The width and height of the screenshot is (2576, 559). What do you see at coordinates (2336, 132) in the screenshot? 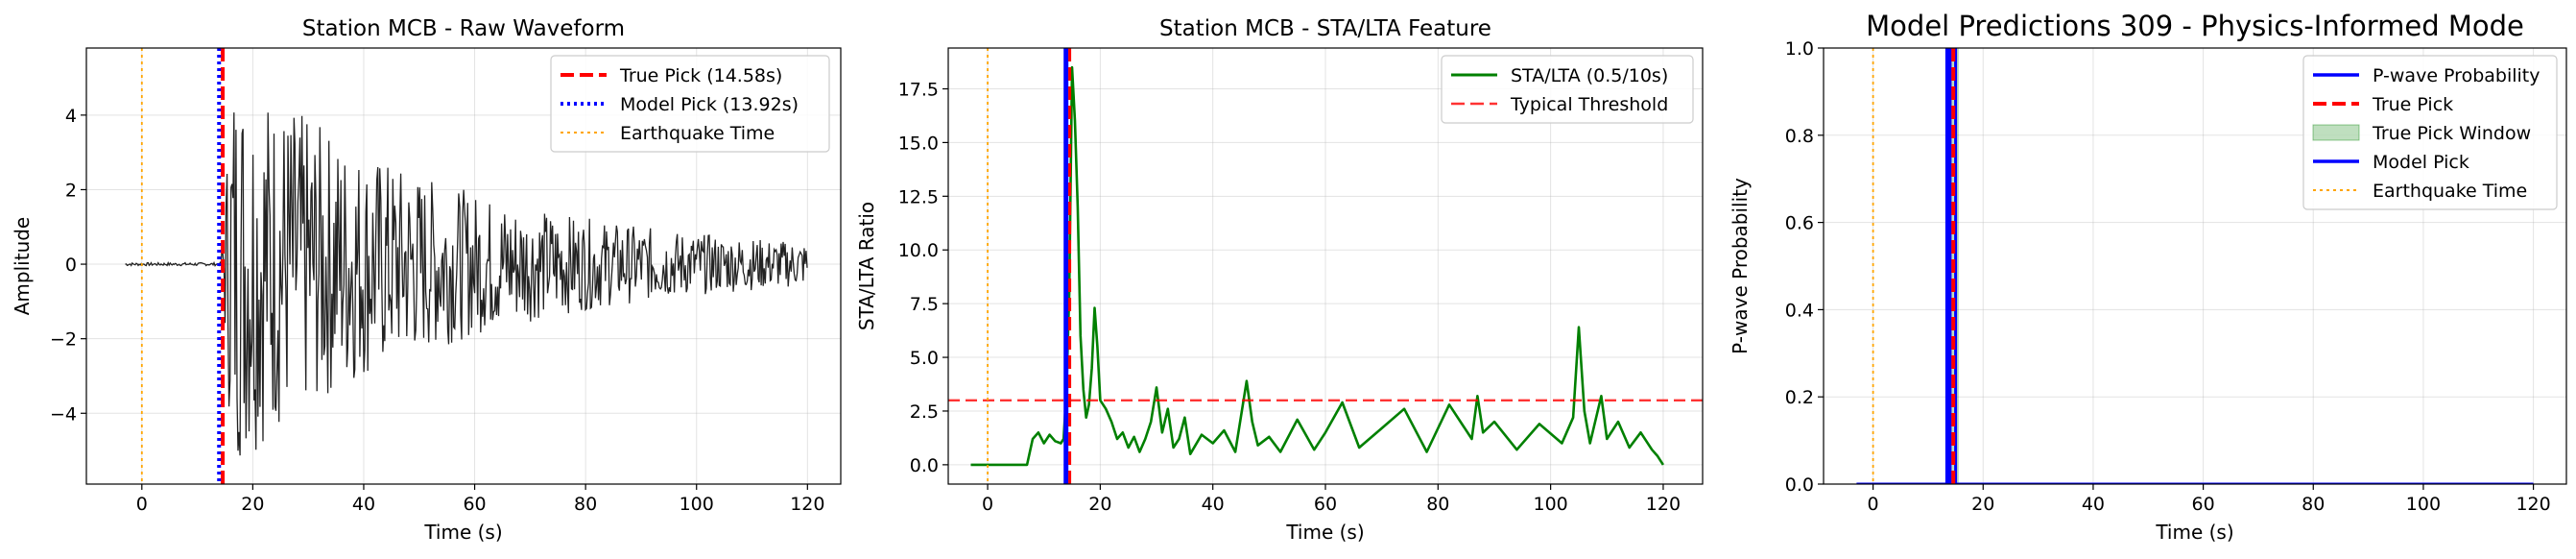
I see `legend-swatch` at bounding box center [2336, 132].